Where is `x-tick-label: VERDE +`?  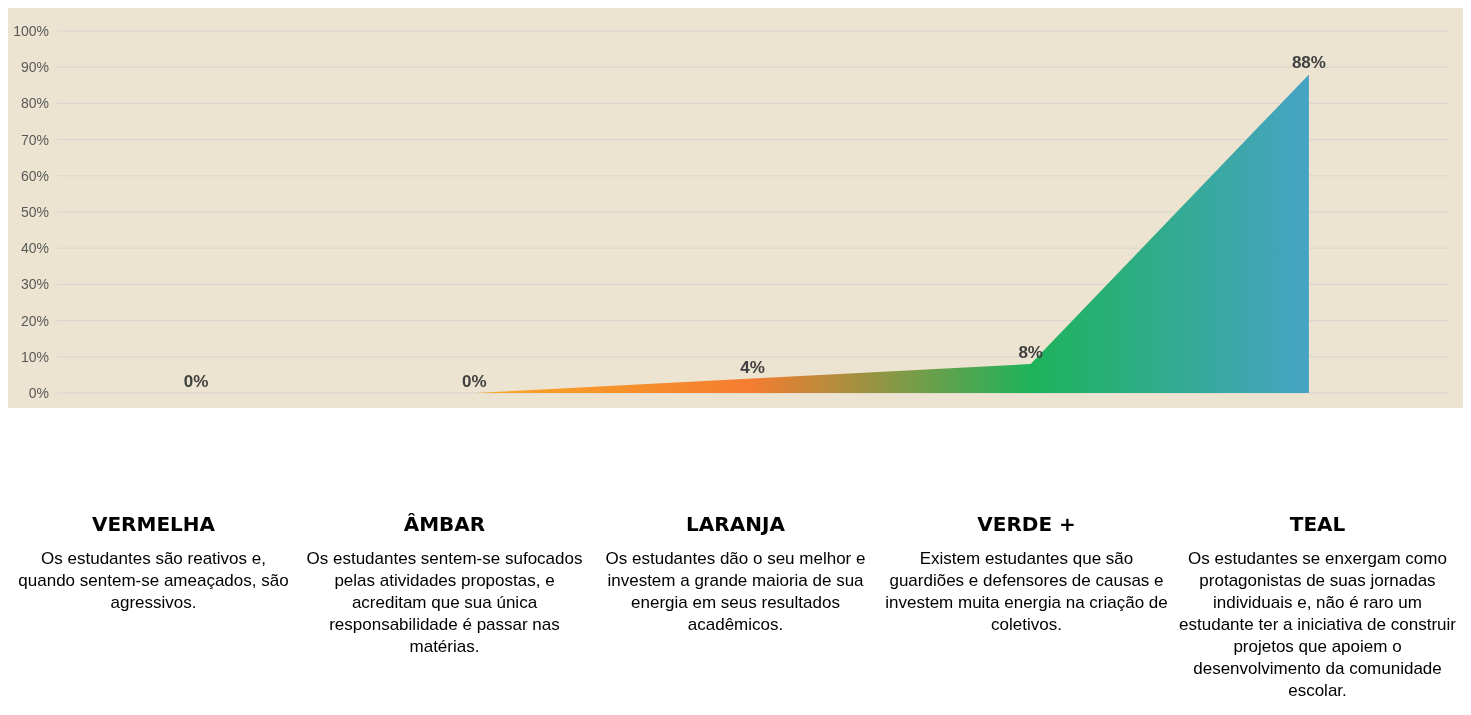 x-tick-label: VERDE + is located at coordinates (1026, 524).